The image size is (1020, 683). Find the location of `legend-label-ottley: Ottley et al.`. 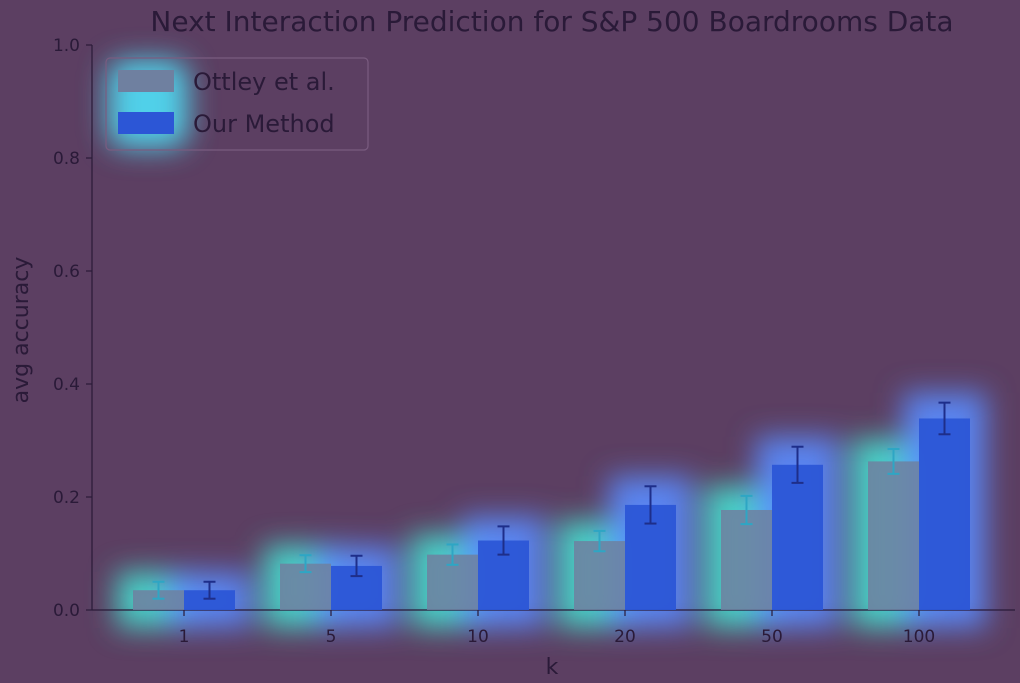

legend-label-ottley: Ottley et al. is located at coordinates (264, 82).